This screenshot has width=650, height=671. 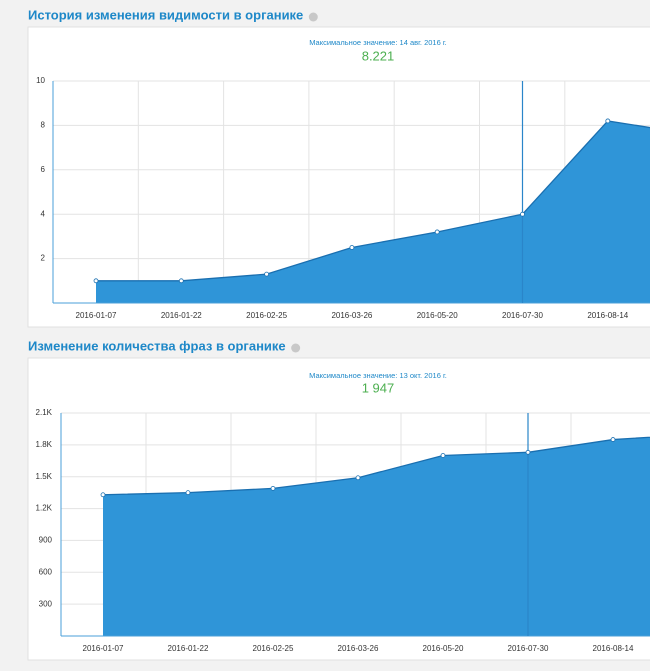 I want to click on section-title: История изменения видимости в органике, so click(x=165, y=14).